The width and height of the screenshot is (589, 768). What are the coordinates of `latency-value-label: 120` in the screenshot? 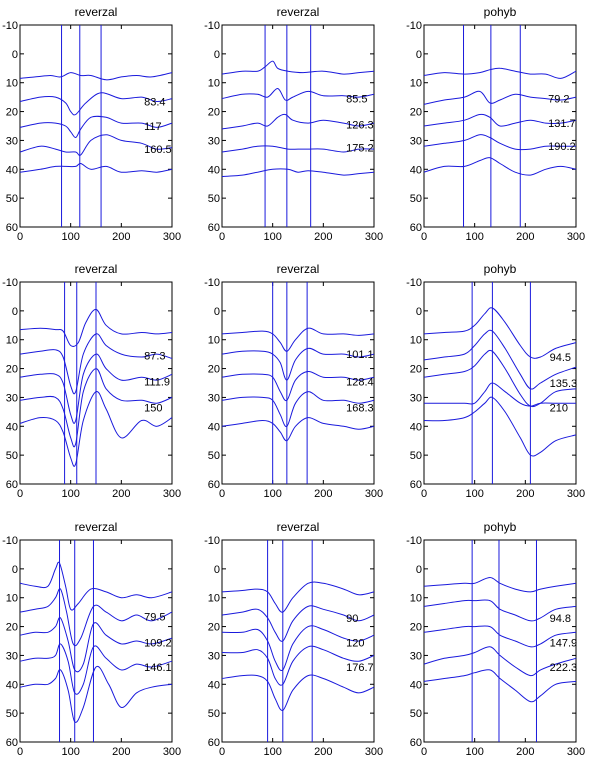 It's located at (355, 643).